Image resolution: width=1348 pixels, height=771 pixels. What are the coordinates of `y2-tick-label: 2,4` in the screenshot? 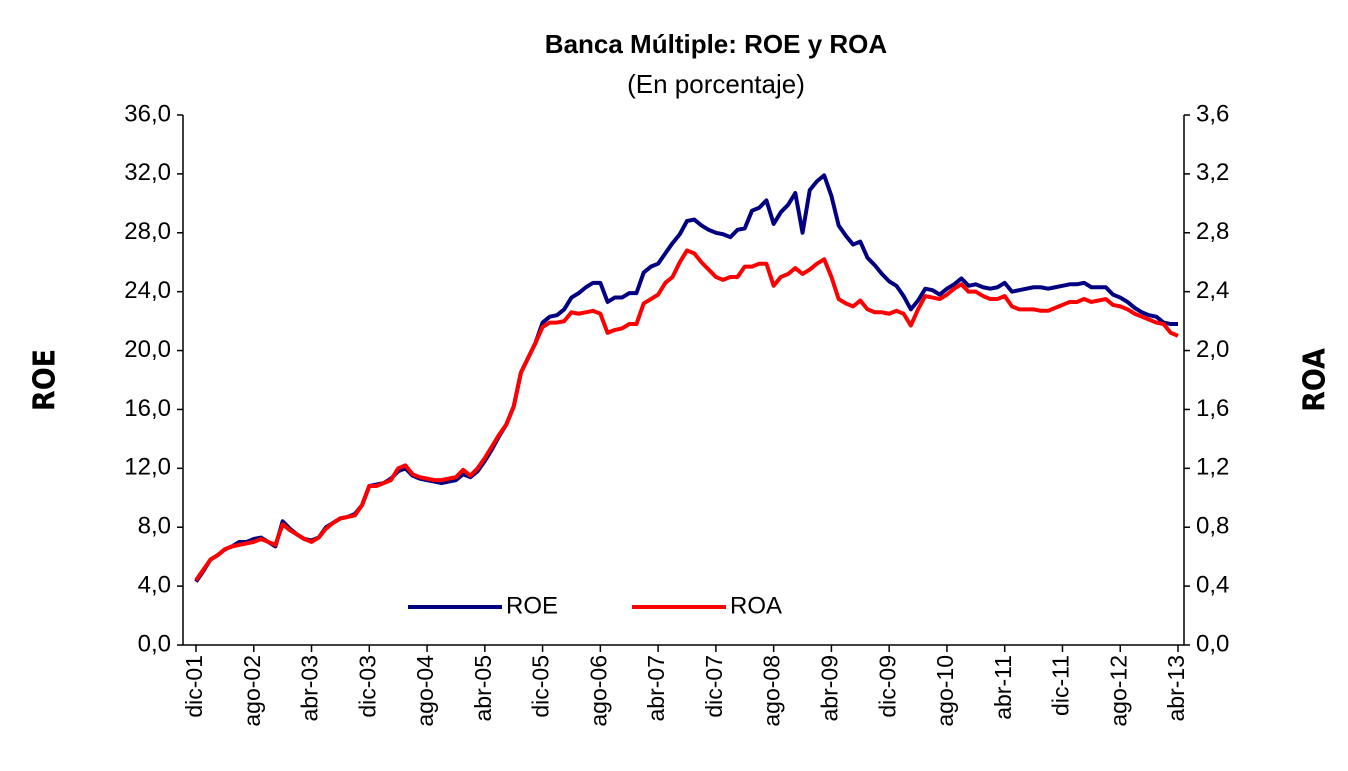 It's located at (1212, 290).